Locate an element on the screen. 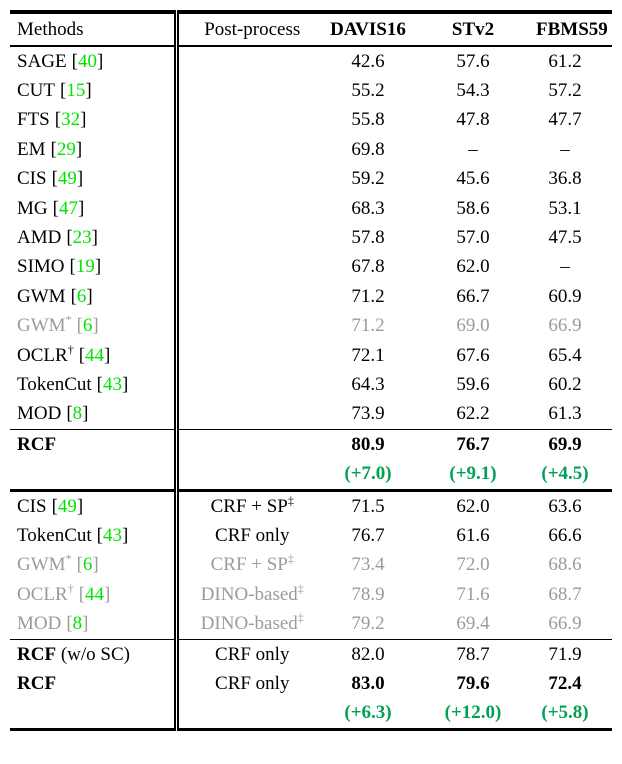  score-davis16: 55.8 is located at coordinates (368, 120).